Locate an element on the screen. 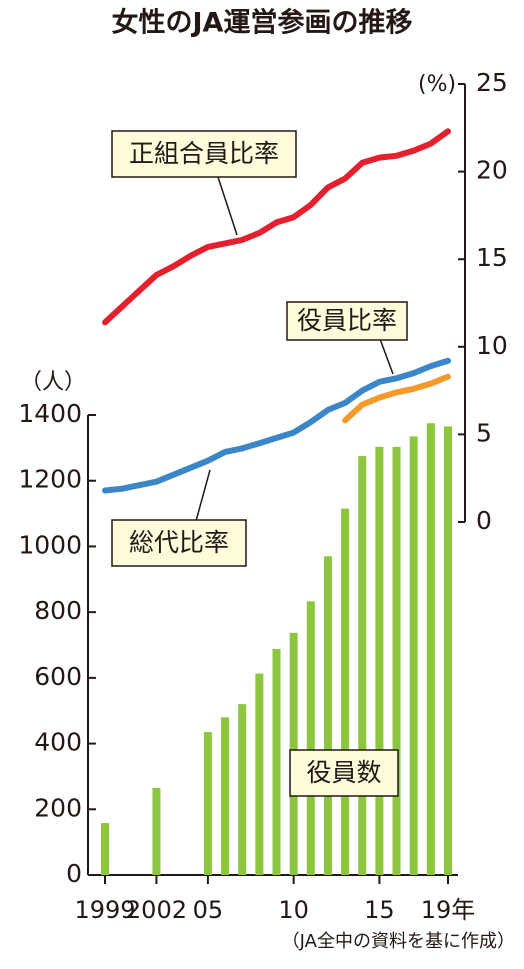 The image size is (524, 969). legend-label: 総代比率 is located at coordinates (179, 542).